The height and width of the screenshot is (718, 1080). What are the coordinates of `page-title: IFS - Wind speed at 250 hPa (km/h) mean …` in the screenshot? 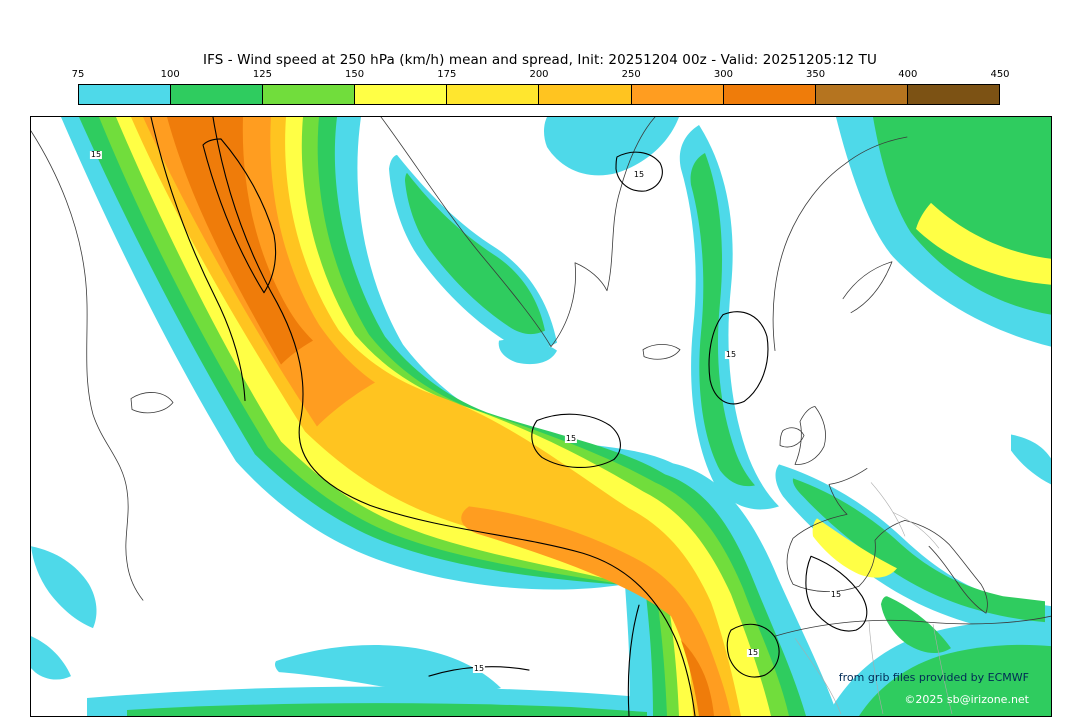 It's located at (540, 60).